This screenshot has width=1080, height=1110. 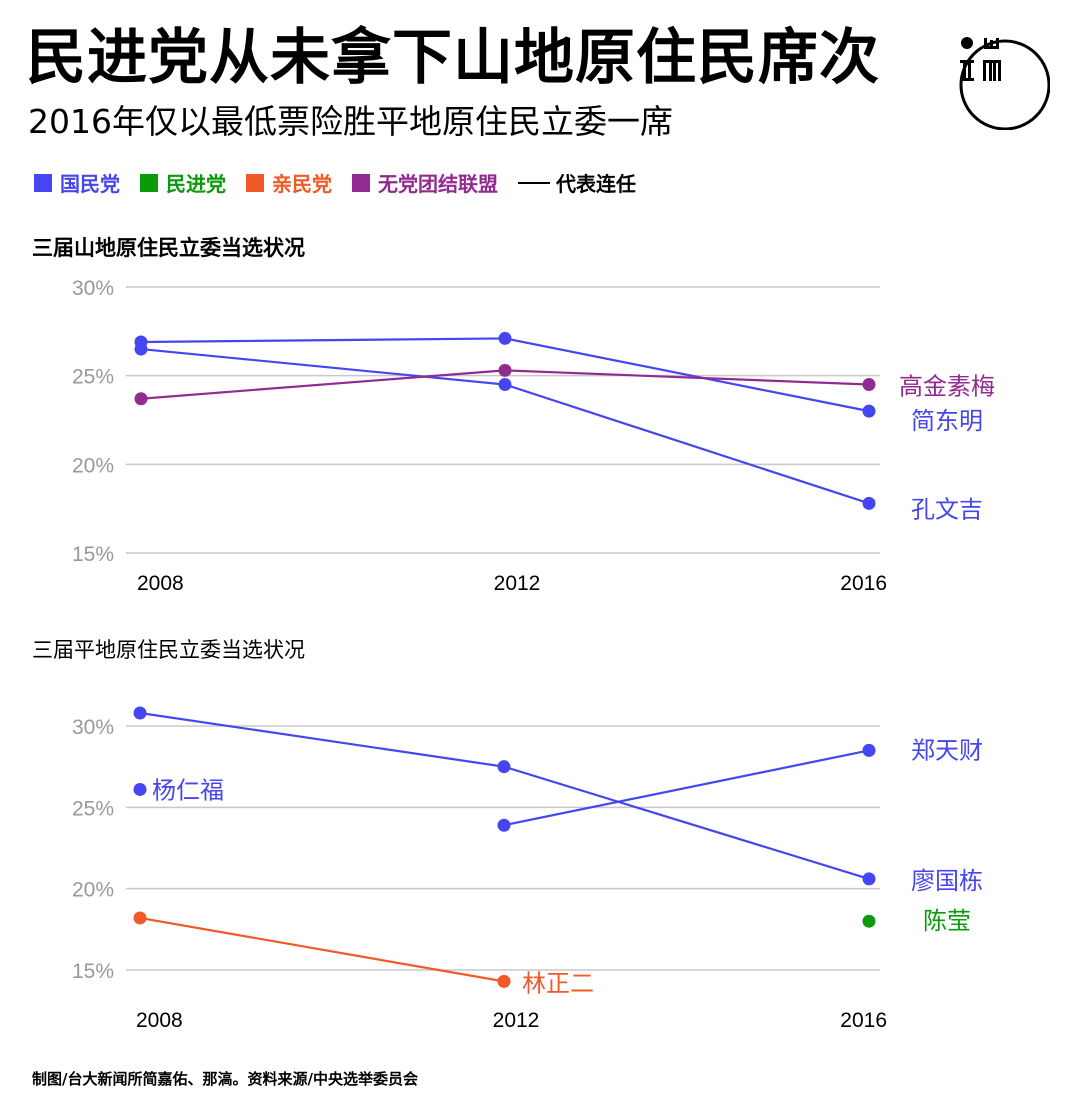 What do you see at coordinates (947, 387) in the screenshot?
I see `series-label: 高金素梅` at bounding box center [947, 387].